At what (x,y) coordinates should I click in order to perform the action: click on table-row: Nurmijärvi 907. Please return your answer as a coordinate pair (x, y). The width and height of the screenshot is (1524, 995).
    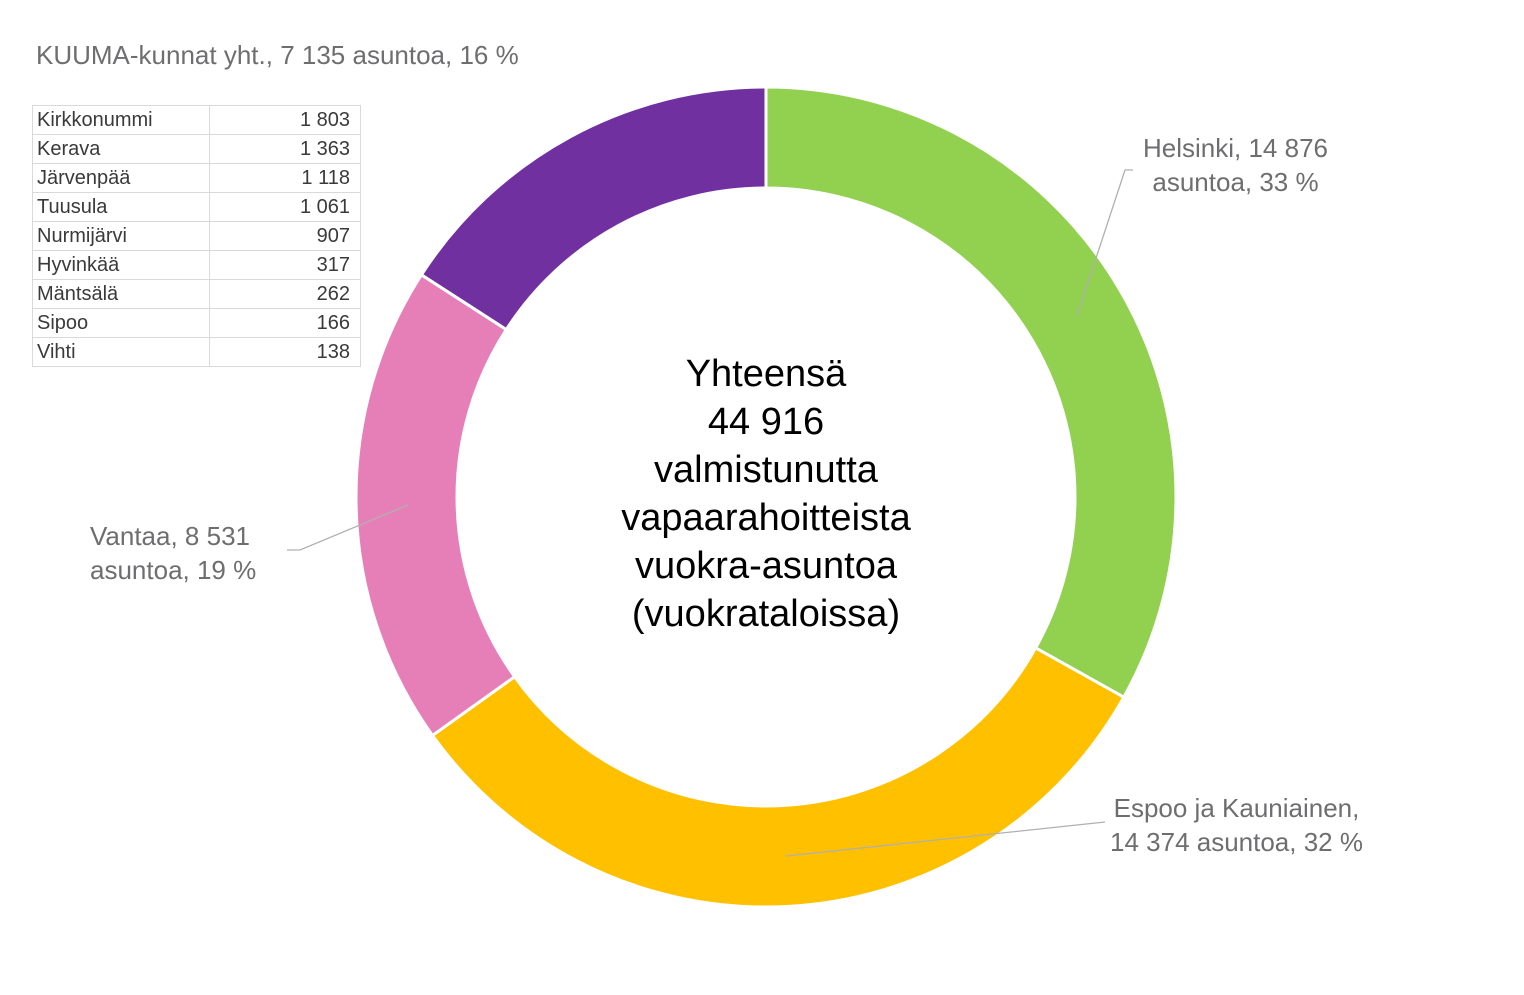
    Looking at the image, I should click on (196, 236).